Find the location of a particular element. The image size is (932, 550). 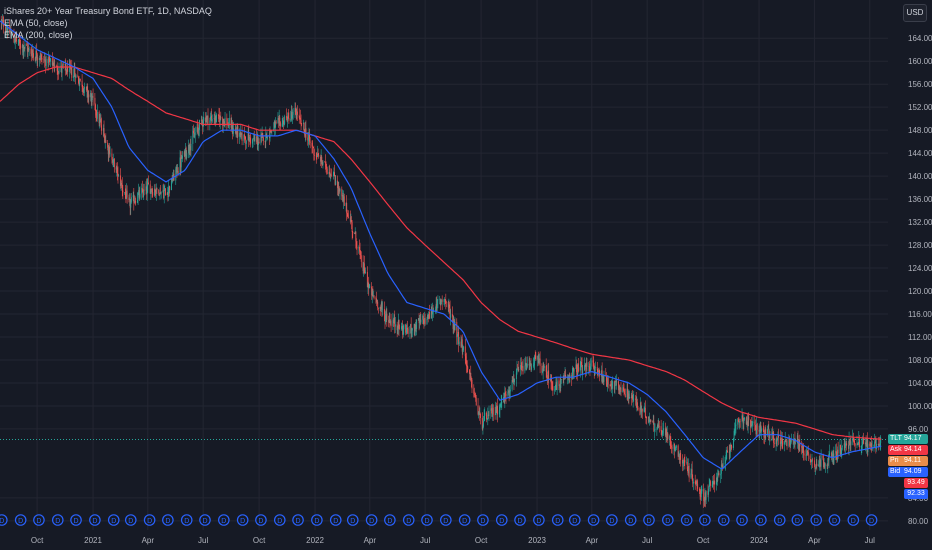

price-tag-value: 94.17 is located at coordinates (913, 438).